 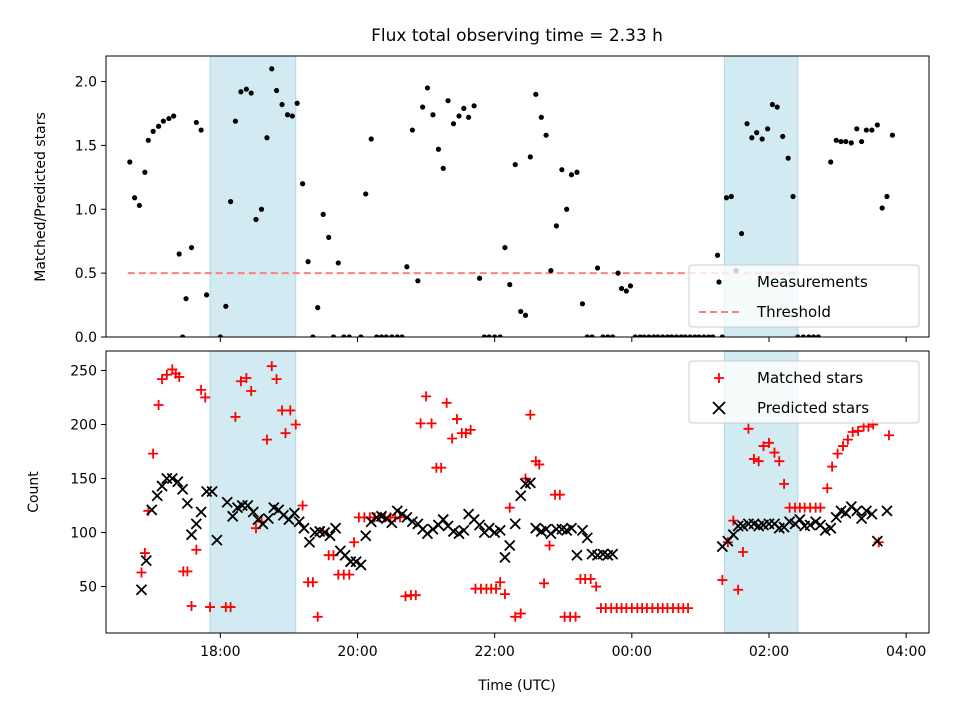 What do you see at coordinates (719, 408) in the screenshot?
I see `bottom-legend-marker` at bounding box center [719, 408].